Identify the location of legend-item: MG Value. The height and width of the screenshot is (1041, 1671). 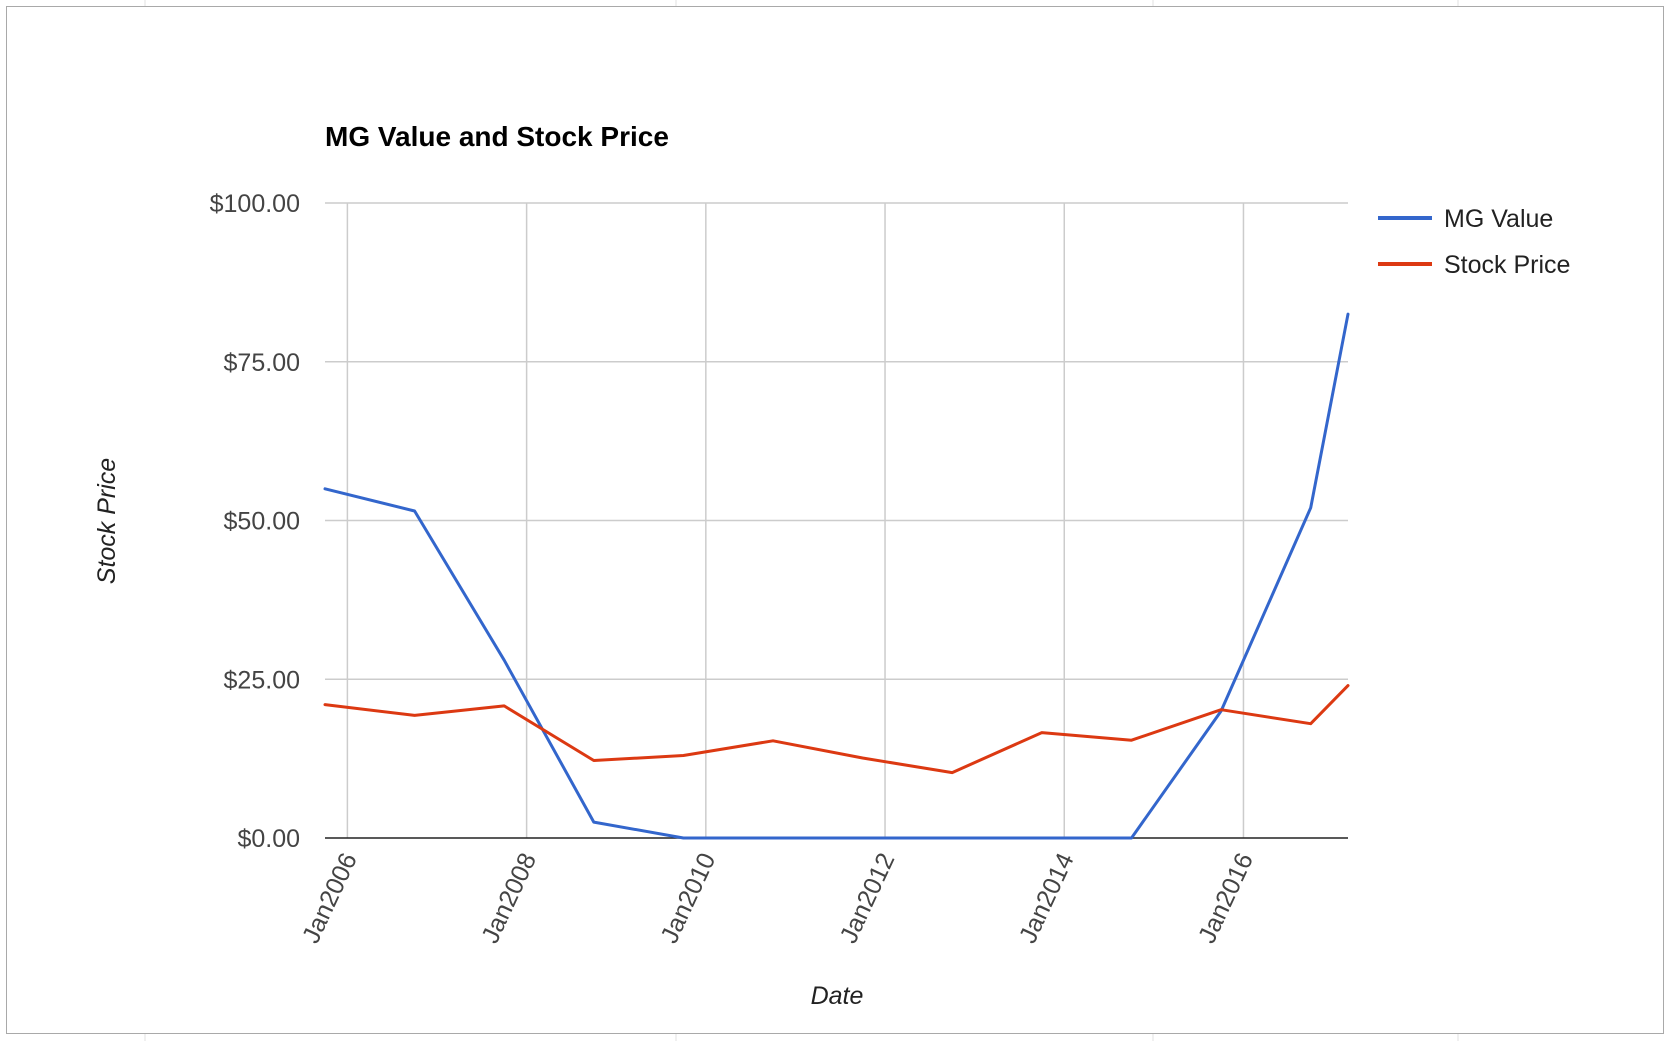
(1465, 219).